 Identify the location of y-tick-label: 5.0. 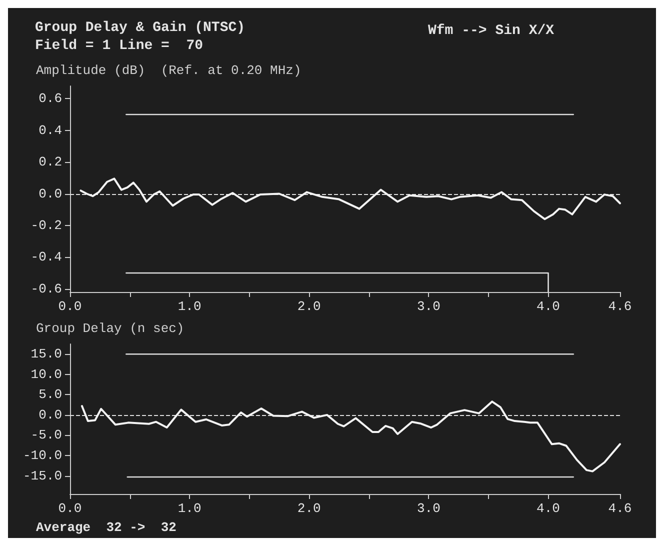
(50, 394).